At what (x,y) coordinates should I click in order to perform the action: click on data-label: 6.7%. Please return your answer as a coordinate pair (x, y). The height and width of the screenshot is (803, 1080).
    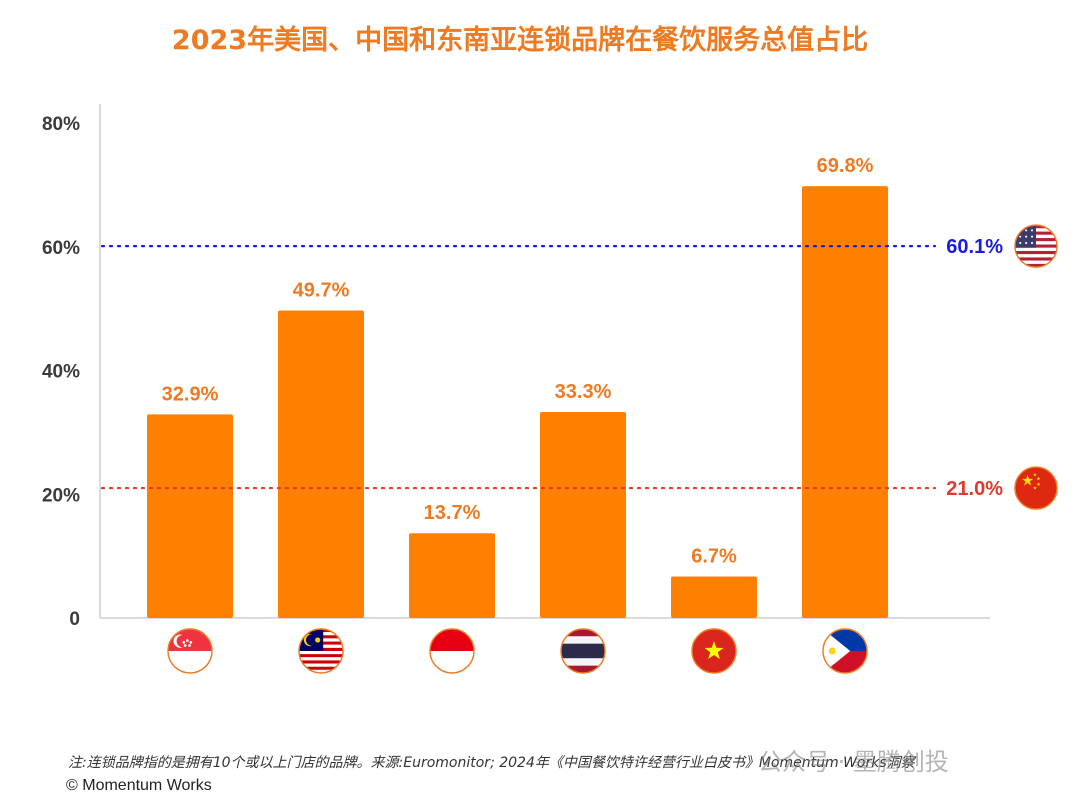
    Looking at the image, I should click on (714, 557).